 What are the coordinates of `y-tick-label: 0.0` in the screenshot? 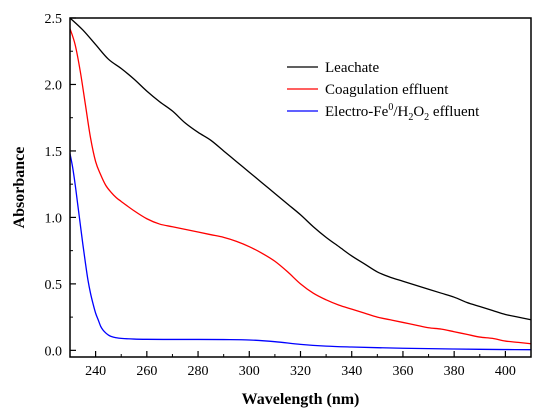 It's located at (54, 351).